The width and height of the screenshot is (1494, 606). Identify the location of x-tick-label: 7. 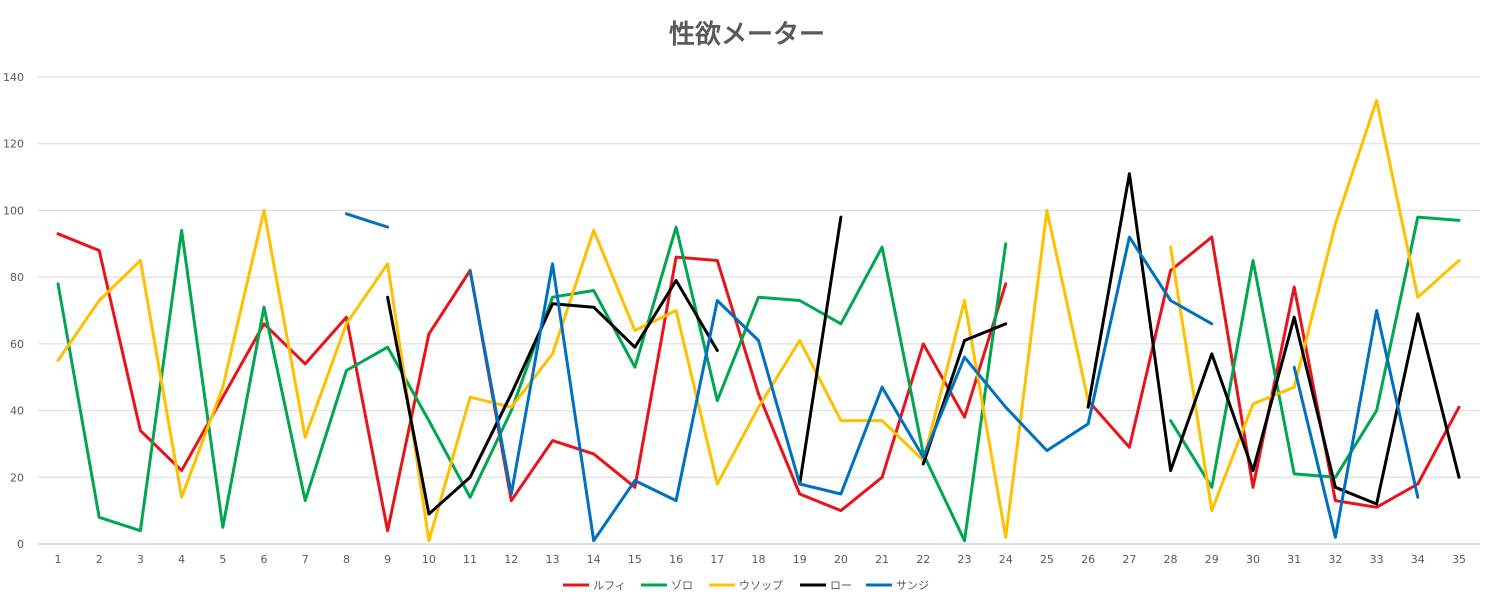
(305, 559).